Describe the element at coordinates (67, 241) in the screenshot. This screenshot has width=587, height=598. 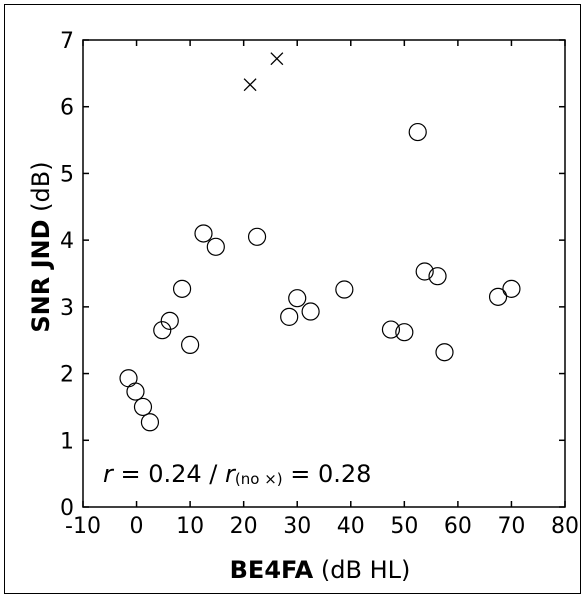
I see `y-tick-label: 4` at that location.